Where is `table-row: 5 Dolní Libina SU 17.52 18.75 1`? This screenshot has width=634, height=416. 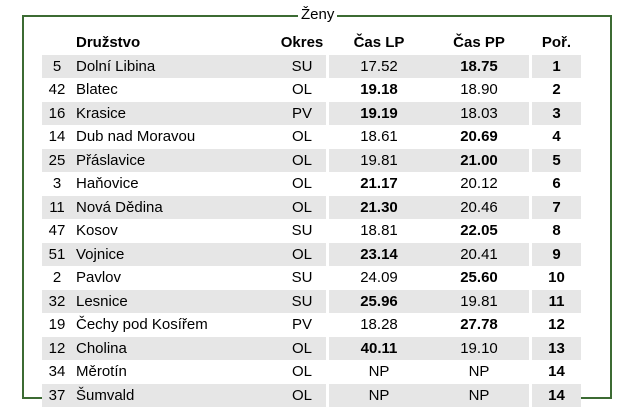 table-row: 5 Dolní Libina SU 17.52 18.75 1 is located at coordinates (311, 66).